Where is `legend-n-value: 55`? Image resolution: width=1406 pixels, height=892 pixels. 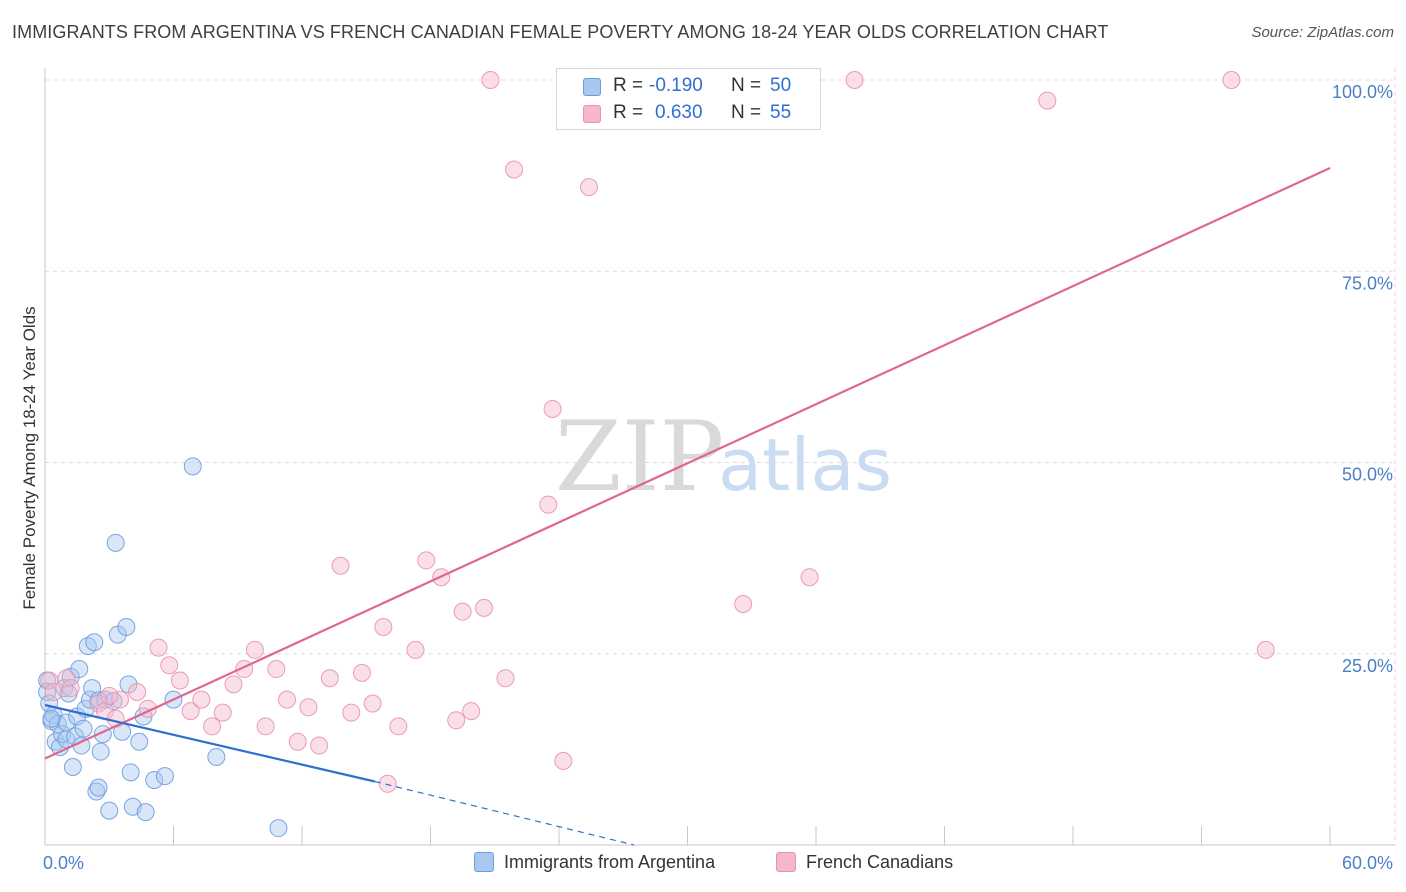
legend-n-value: 55 is located at coordinates (781, 112).